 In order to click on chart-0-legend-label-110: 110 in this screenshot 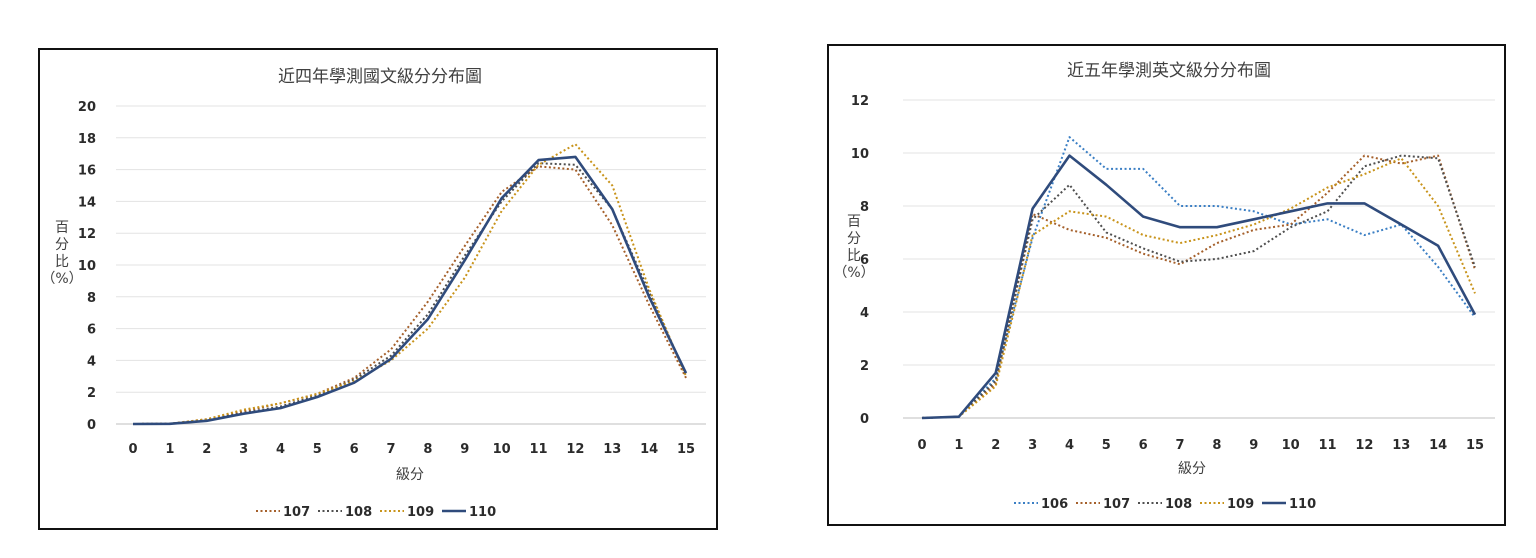, I will do `click(482, 512)`.